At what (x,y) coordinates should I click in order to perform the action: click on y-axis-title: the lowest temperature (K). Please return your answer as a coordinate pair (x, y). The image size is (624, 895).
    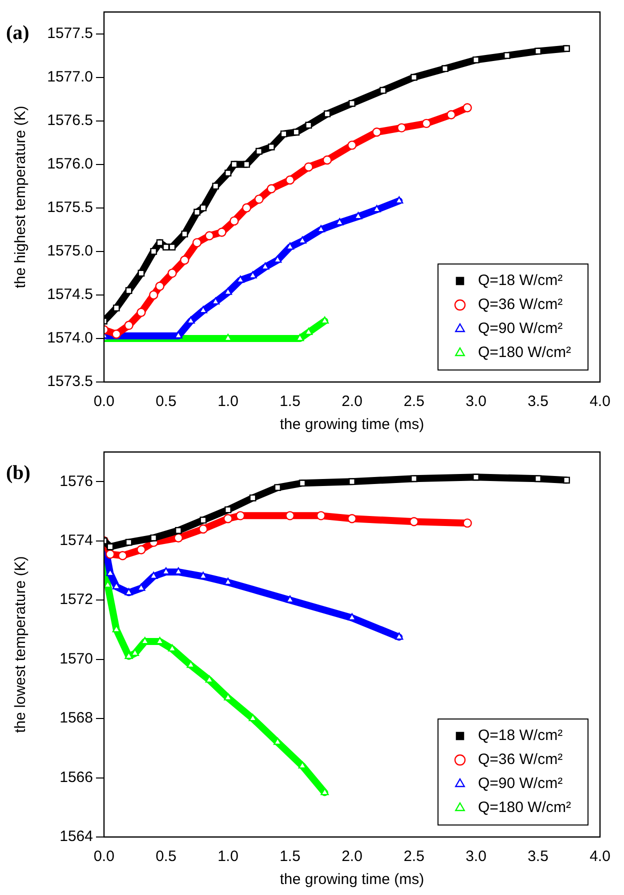
    Looking at the image, I should click on (21, 644).